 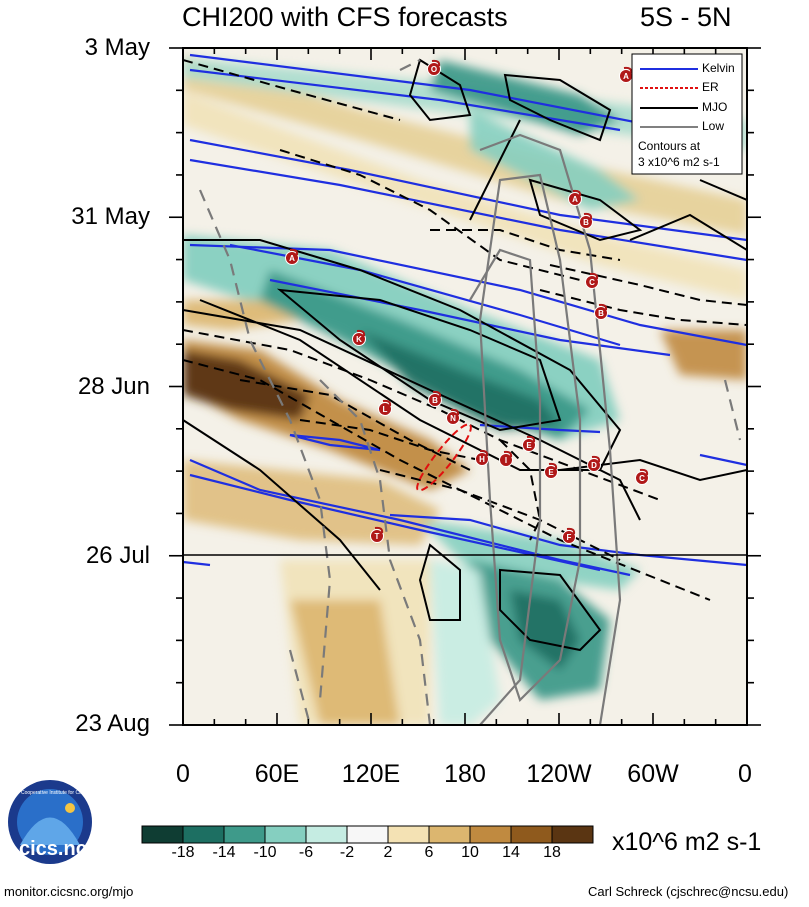 I want to click on colorbar-tick-label: 2, so click(x=388, y=852).